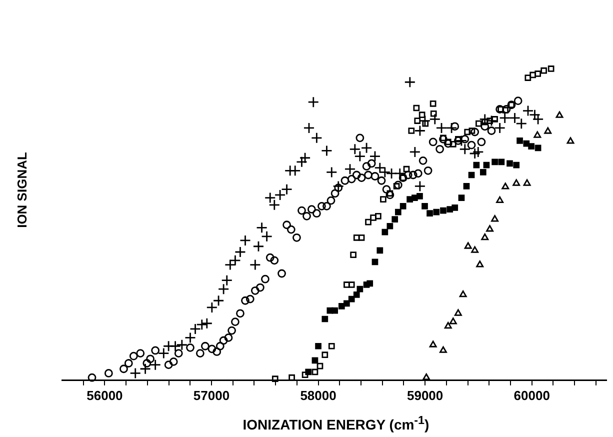  I want to click on x-tick-label: 58000, so click(318, 395).